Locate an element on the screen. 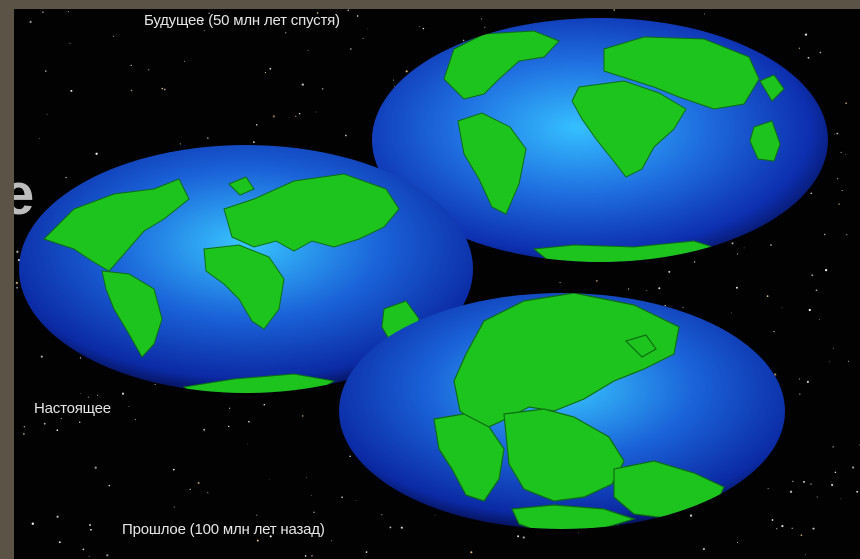 The height and width of the screenshot is (559, 860). caption-present: Настоящее is located at coordinates (72, 408).